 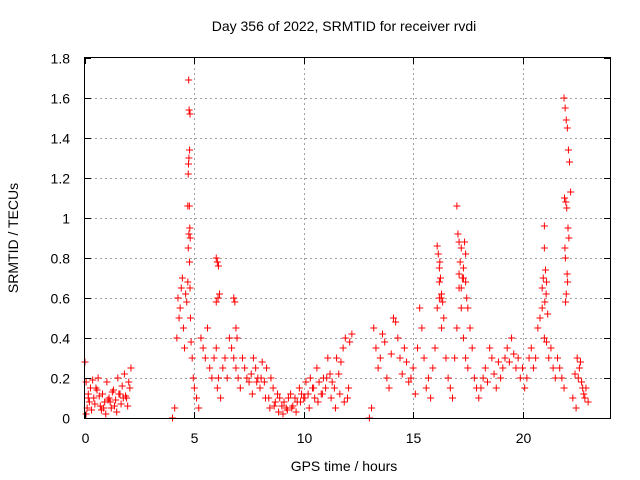 What do you see at coordinates (524, 438) in the screenshot?
I see `x-tick-label: 20` at bounding box center [524, 438].